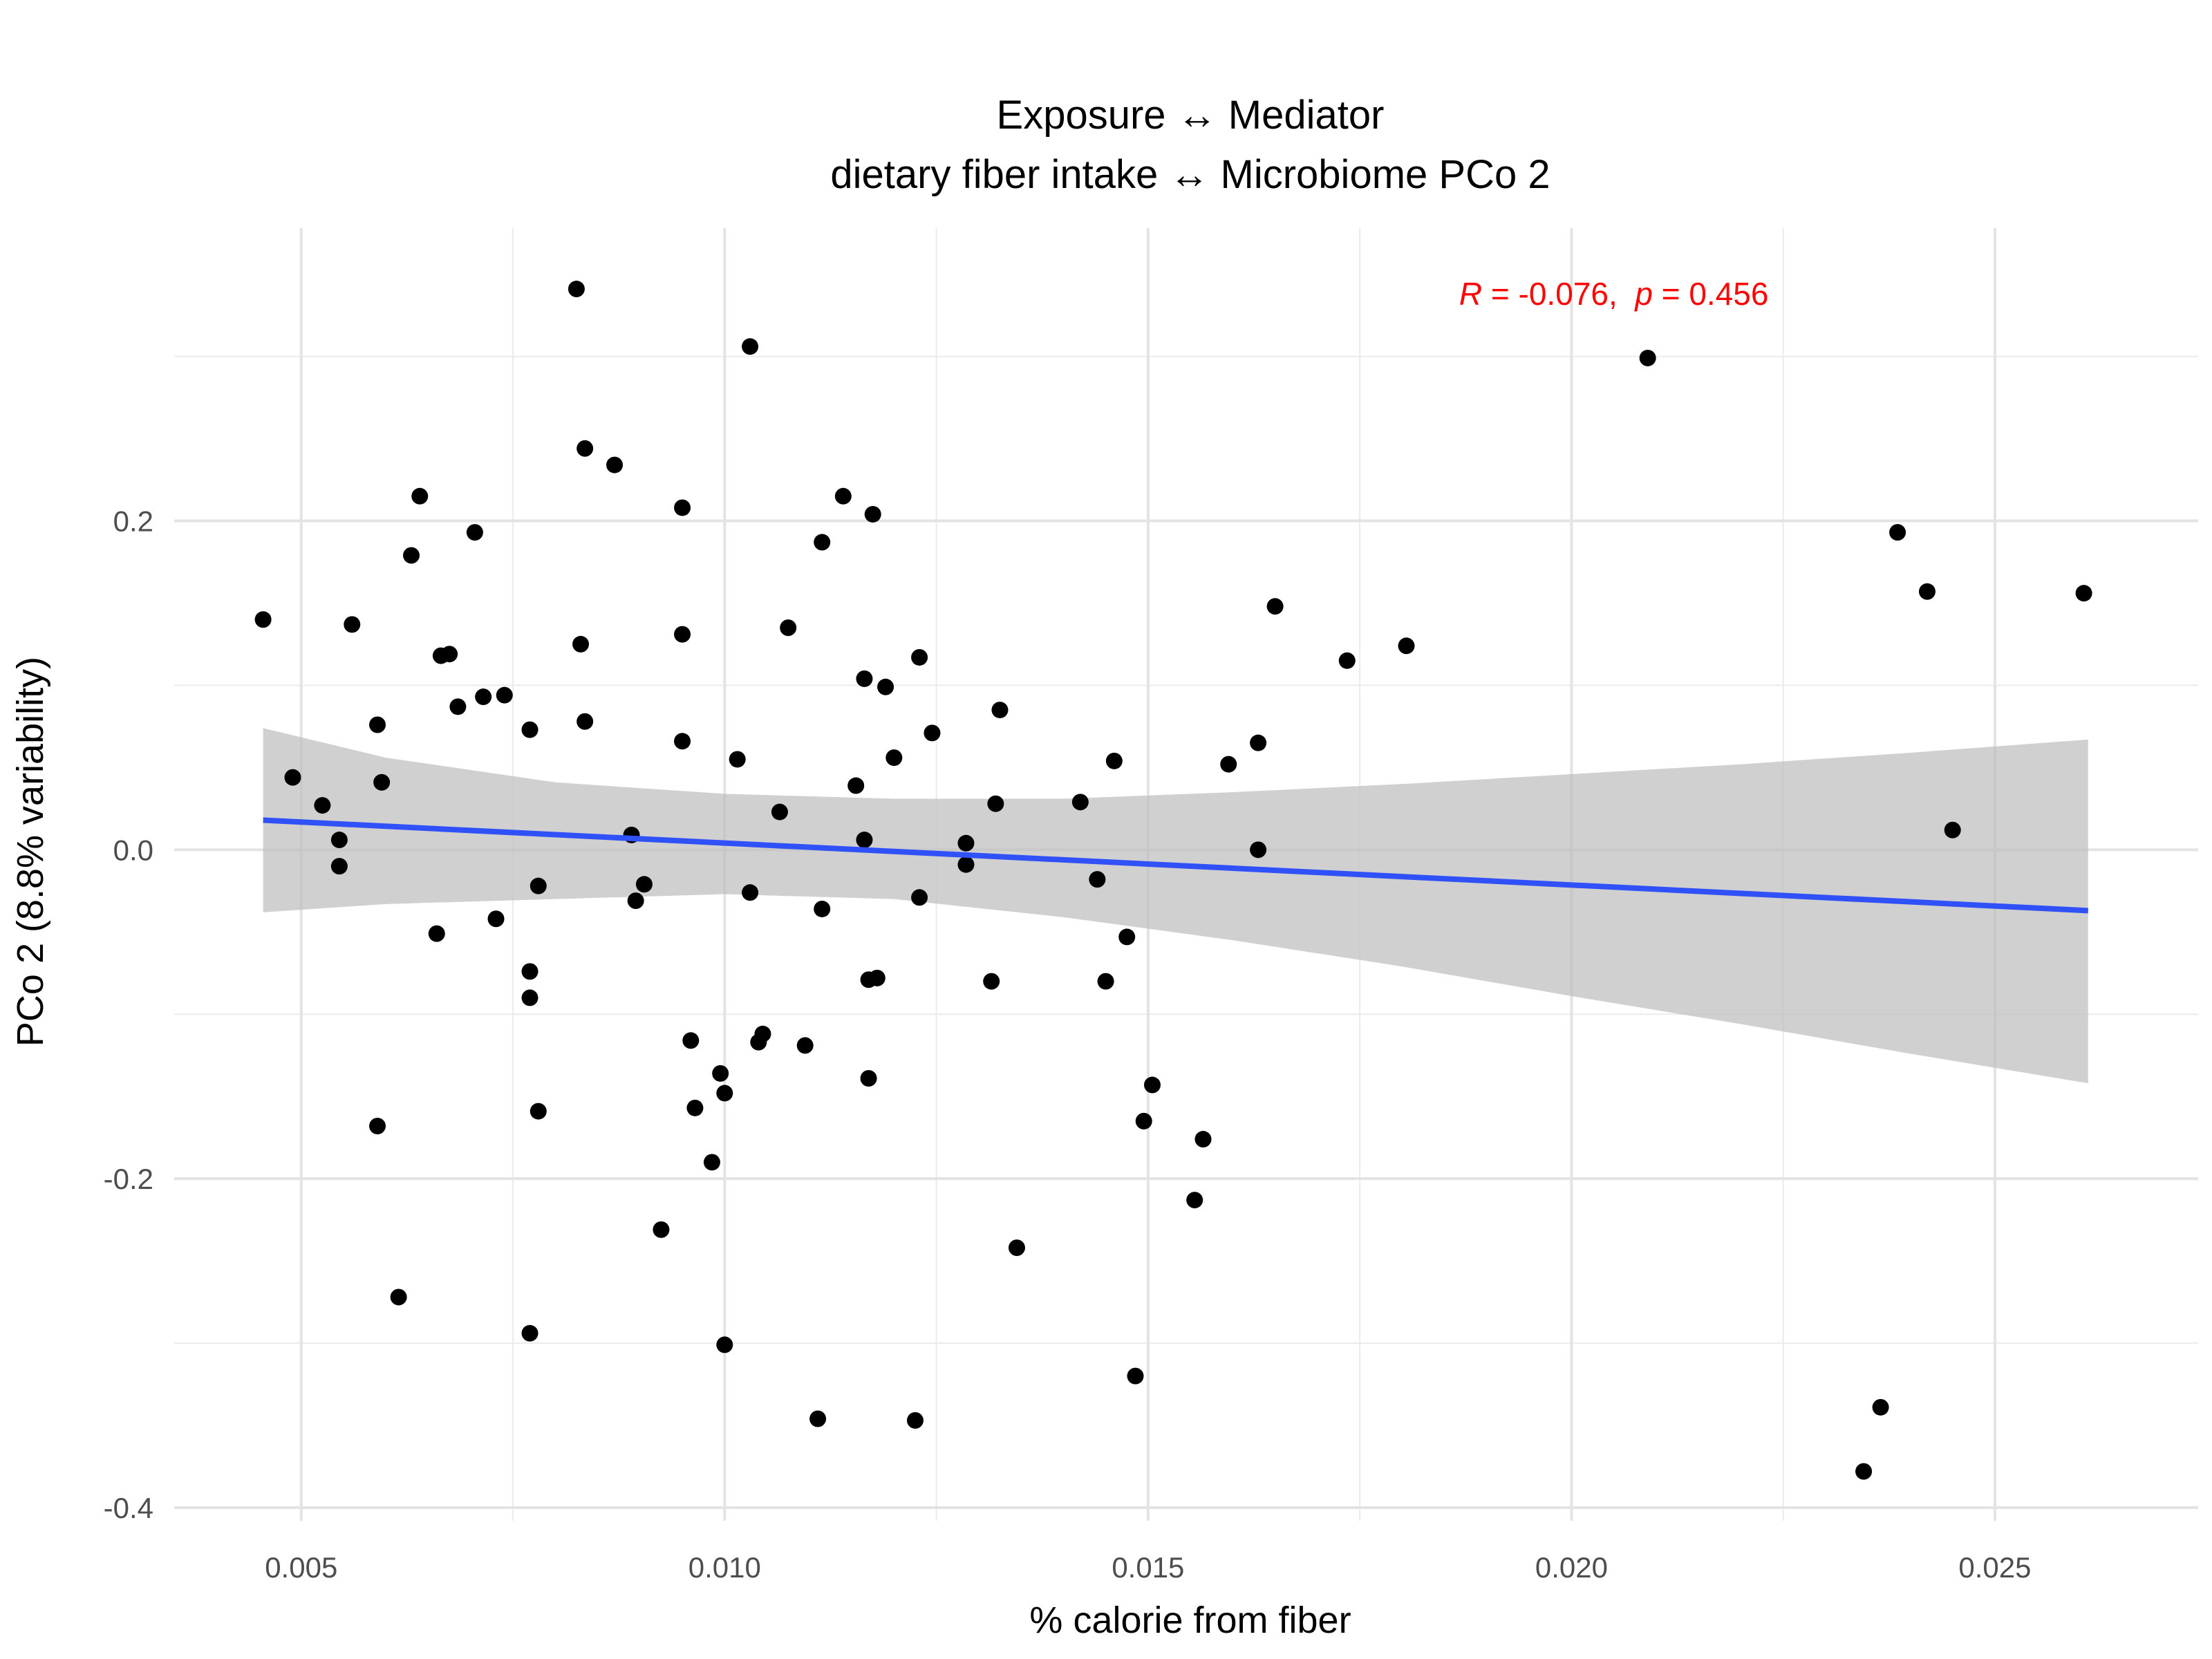 The image size is (2212, 1659). Describe the element at coordinates (1191, 116) in the screenshot. I see `chart-title: Exposure ↔ Mediator` at that location.